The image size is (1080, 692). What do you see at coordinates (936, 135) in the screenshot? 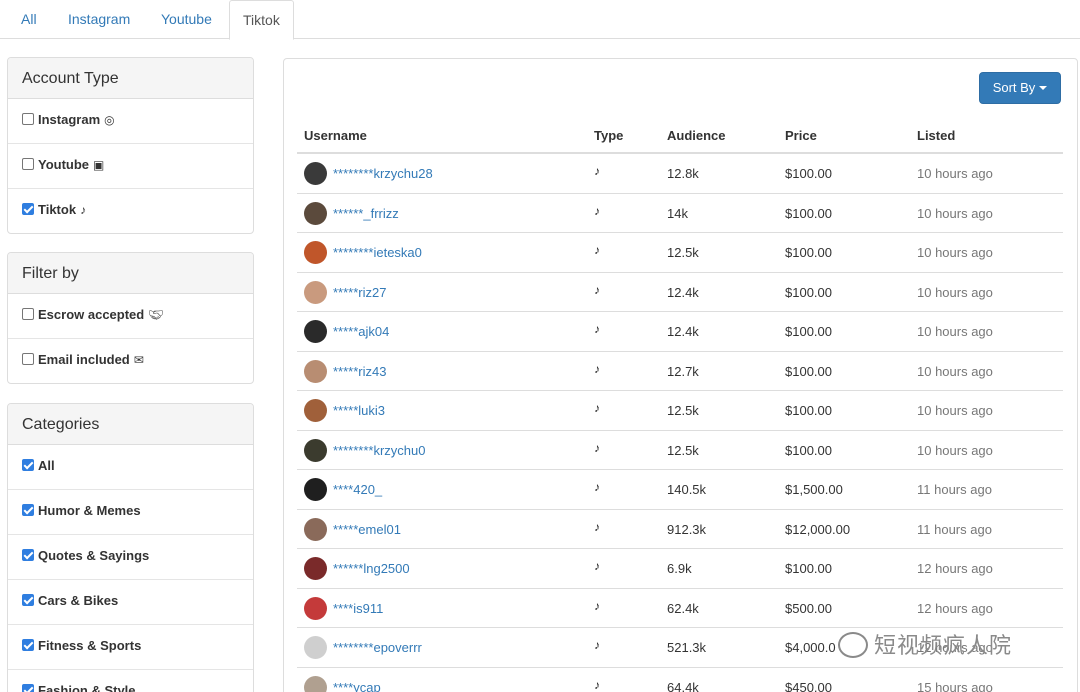
I see `col-listed: Listed` at bounding box center [936, 135].